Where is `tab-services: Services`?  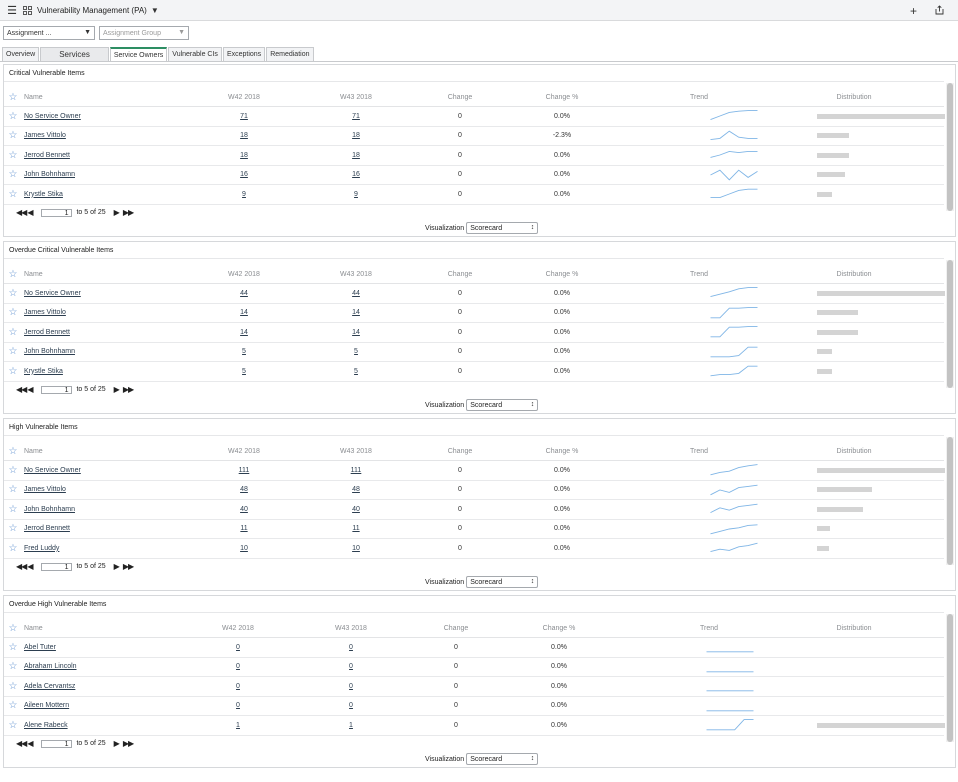
tab-services: Services is located at coordinates (74, 54).